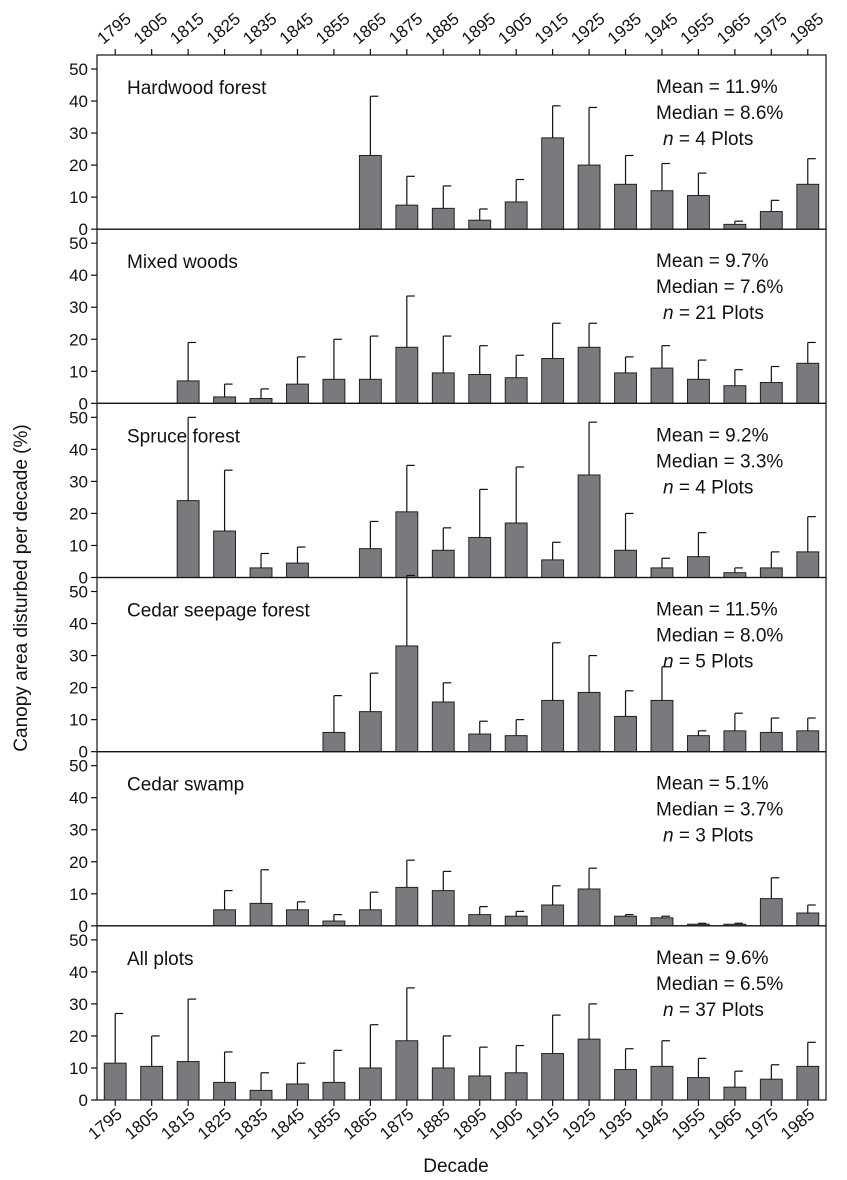  I want to click on y-tick-label: 30, so click(78, 830).